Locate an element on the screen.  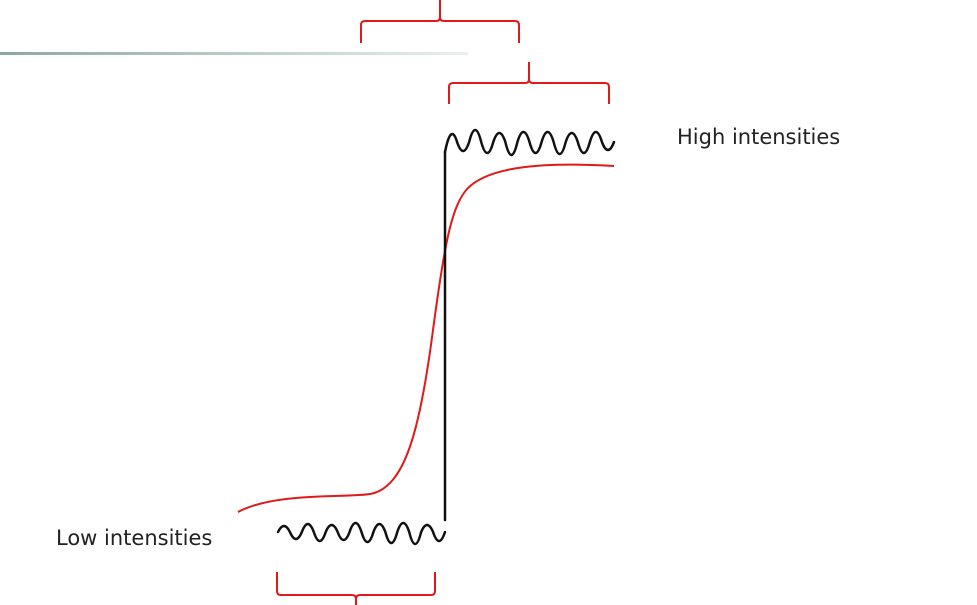
low-intensities-bracket-icon is located at coordinates (356, 588).